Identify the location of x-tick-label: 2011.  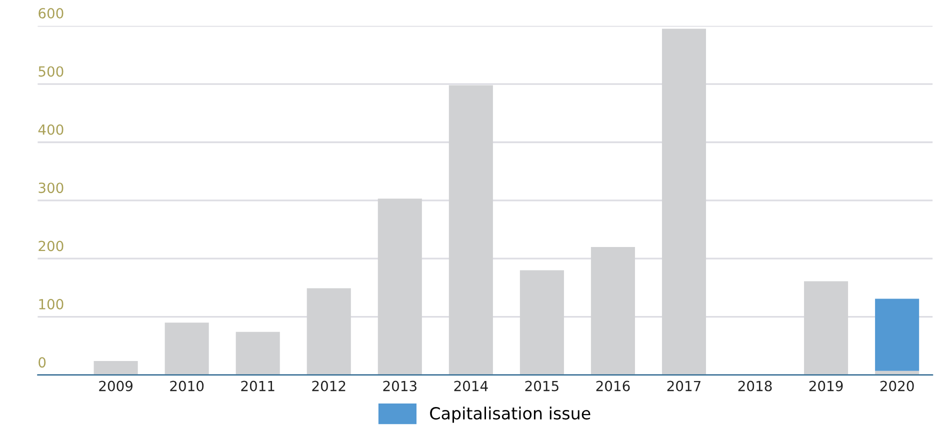
(257, 386).